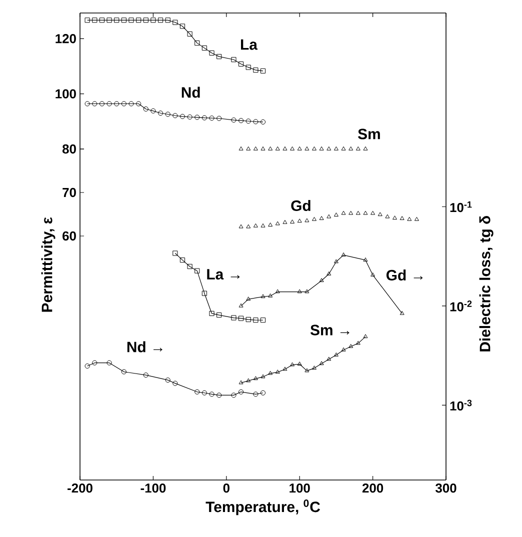 This screenshot has height=537, width=522. What do you see at coordinates (80, 488) in the screenshot?
I see `x-tick-label: -200` at bounding box center [80, 488].